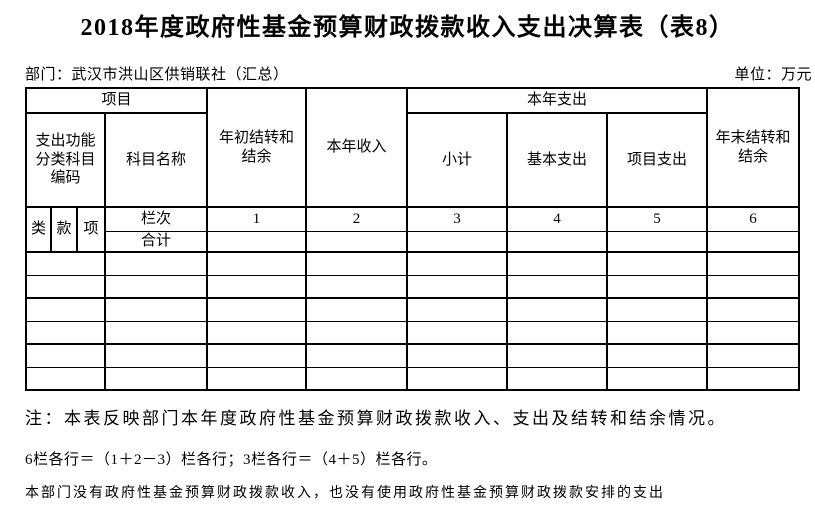 The height and width of the screenshot is (508, 815). I want to click on column-number-2: 2, so click(357, 219).